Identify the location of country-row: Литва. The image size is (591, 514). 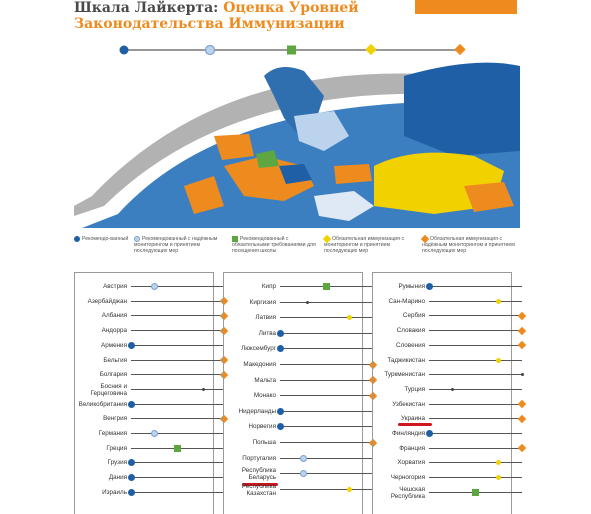
(298, 336).